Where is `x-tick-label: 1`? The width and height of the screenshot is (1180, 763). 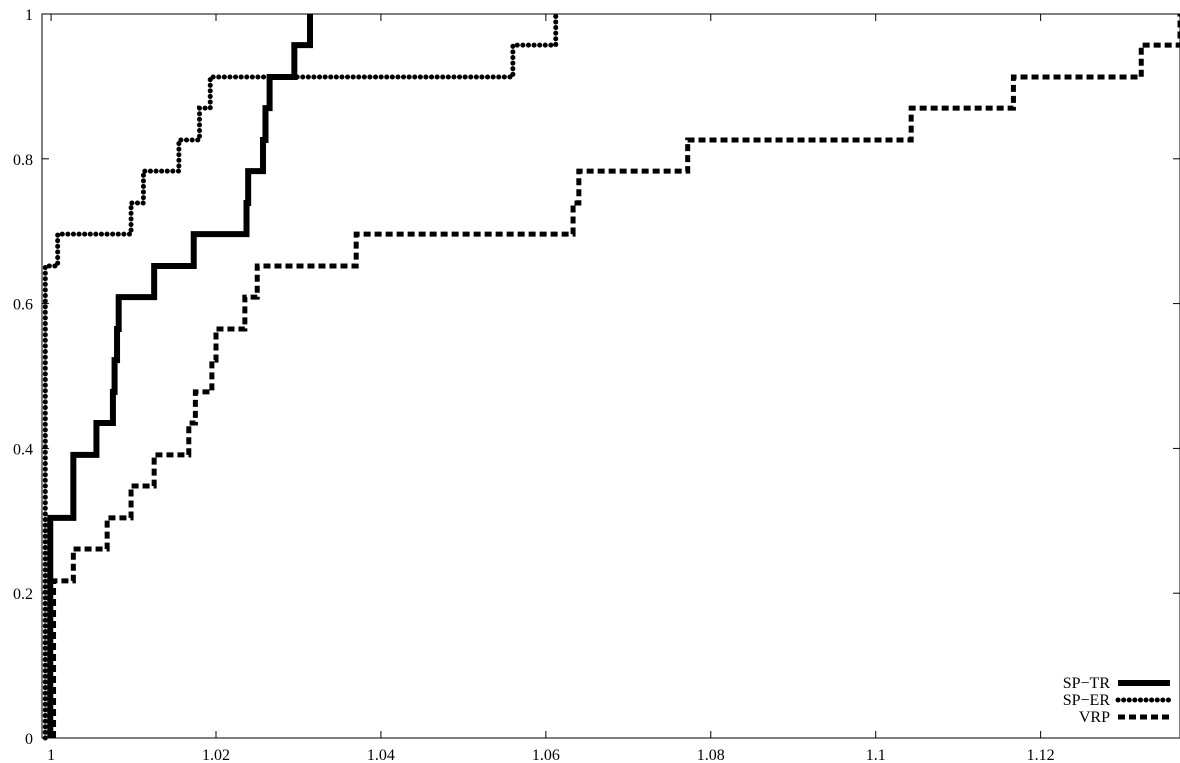 x-tick-label: 1 is located at coordinates (51, 755).